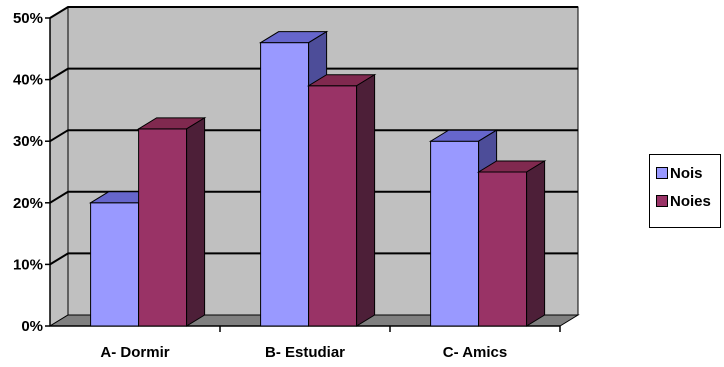  Describe the element at coordinates (690, 201) in the screenshot. I see `legend-label-noies: Noies` at that location.